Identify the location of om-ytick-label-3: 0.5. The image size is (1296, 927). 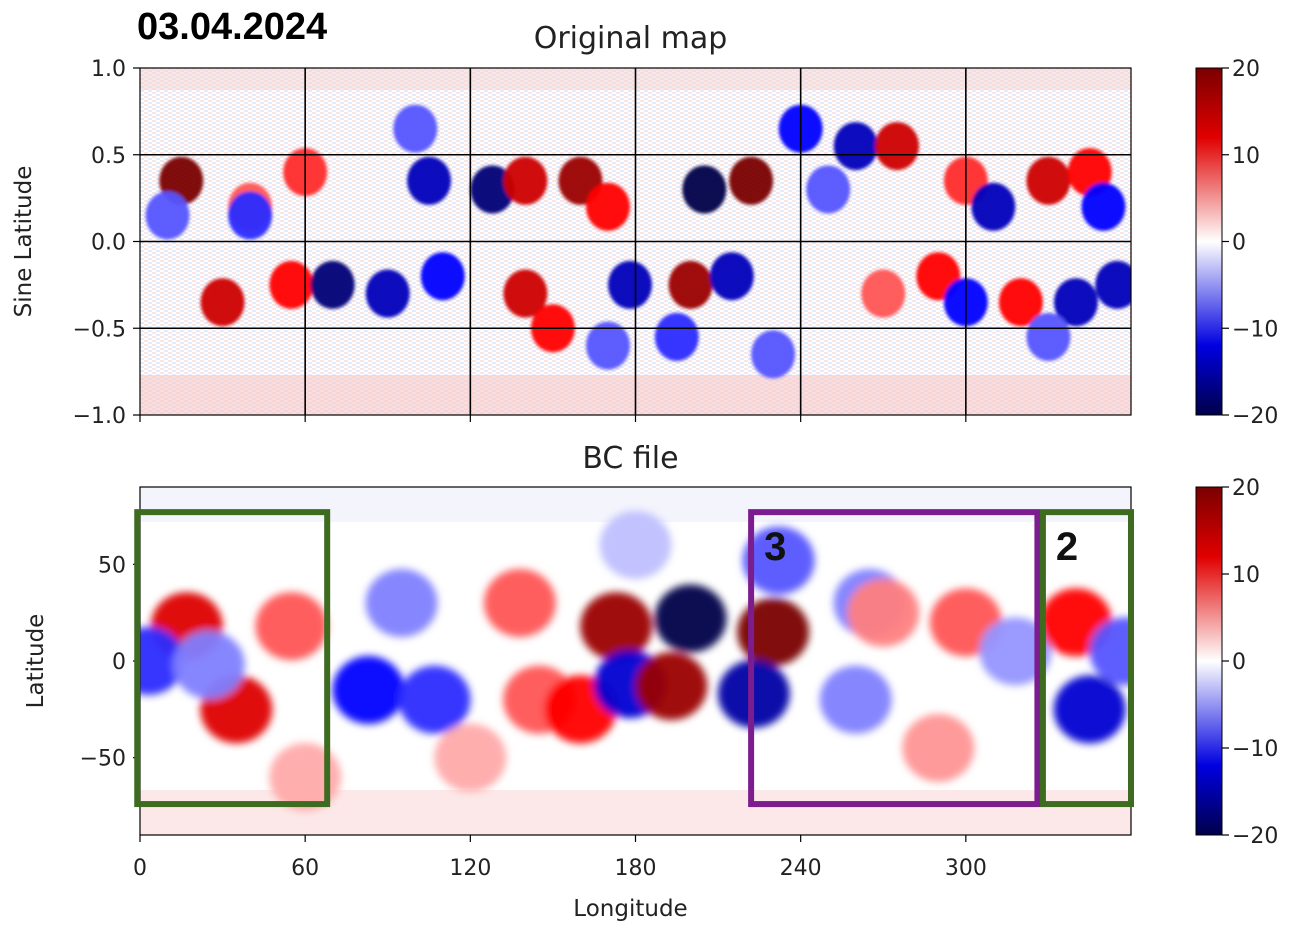
(108, 156).